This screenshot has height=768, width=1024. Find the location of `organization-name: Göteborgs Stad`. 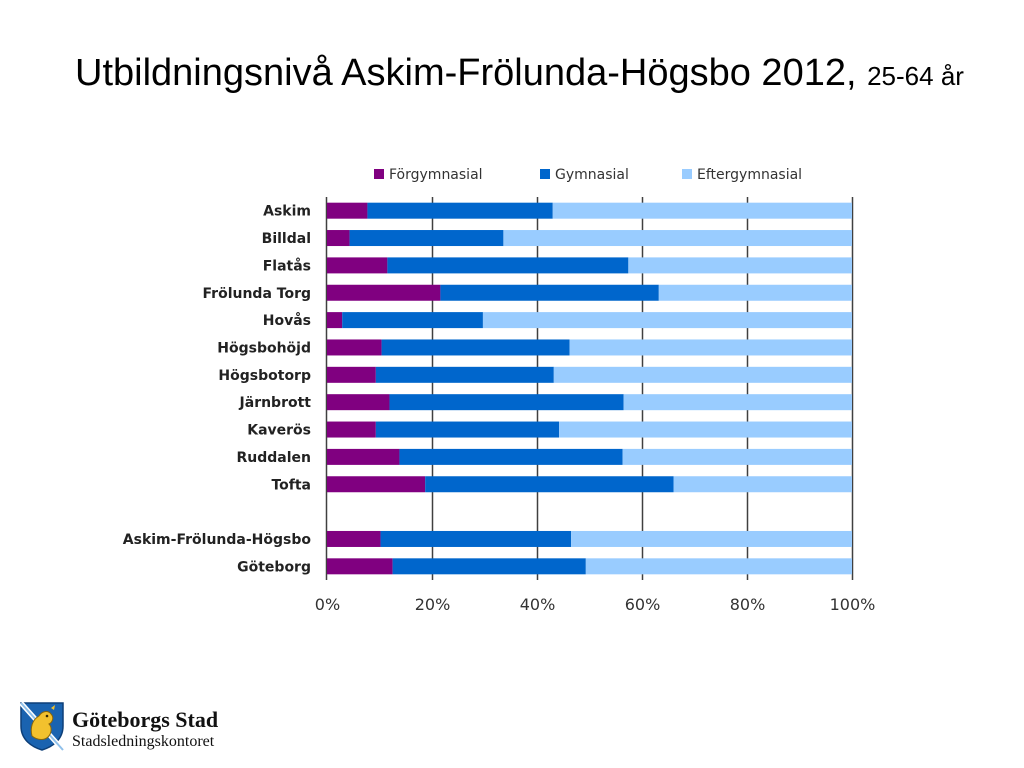

organization-name: Göteborgs Stad is located at coordinates (145, 719).